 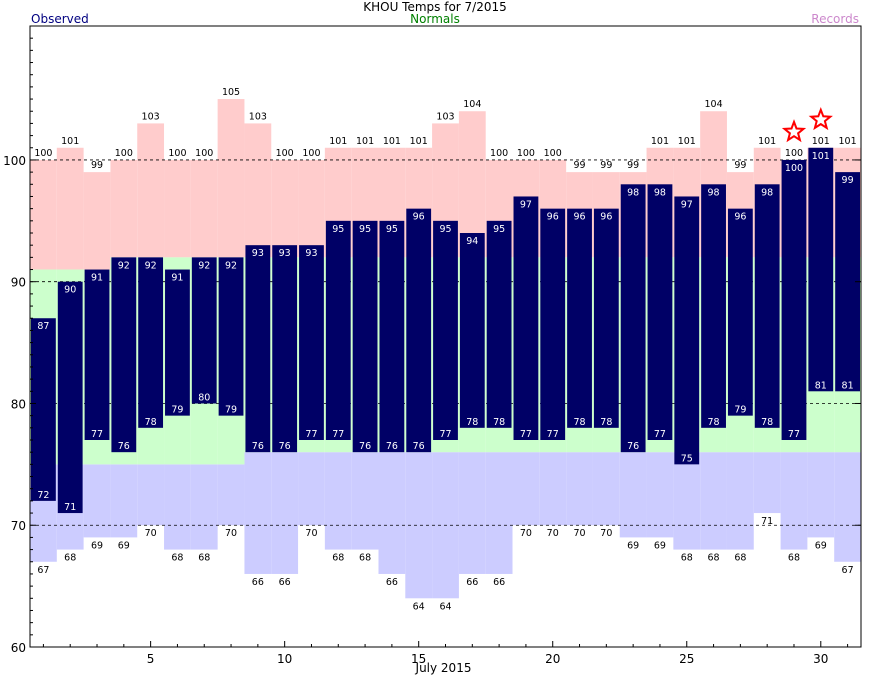 What do you see at coordinates (740, 165) in the screenshot?
I see `record-high-label: 99` at bounding box center [740, 165].